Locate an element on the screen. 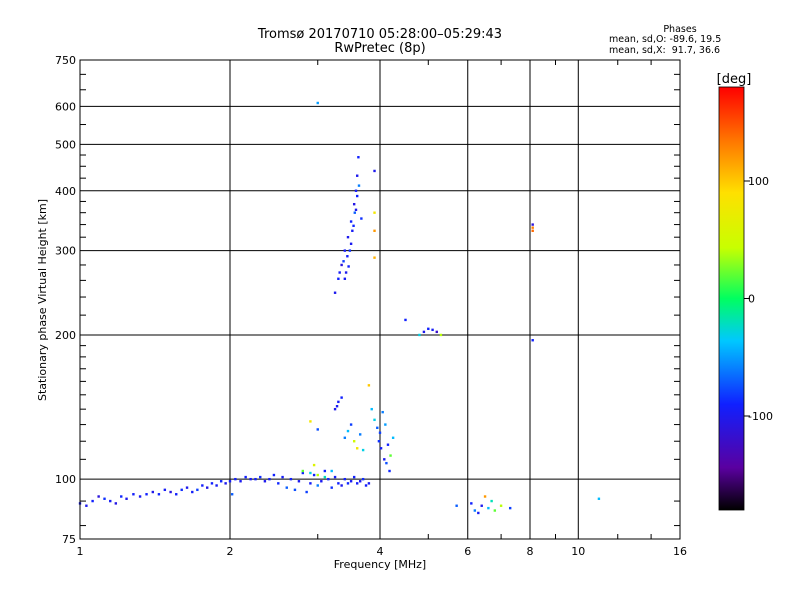 The image size is (800, 600). y-tick-label: 100 is located at coordinates (65, 479).